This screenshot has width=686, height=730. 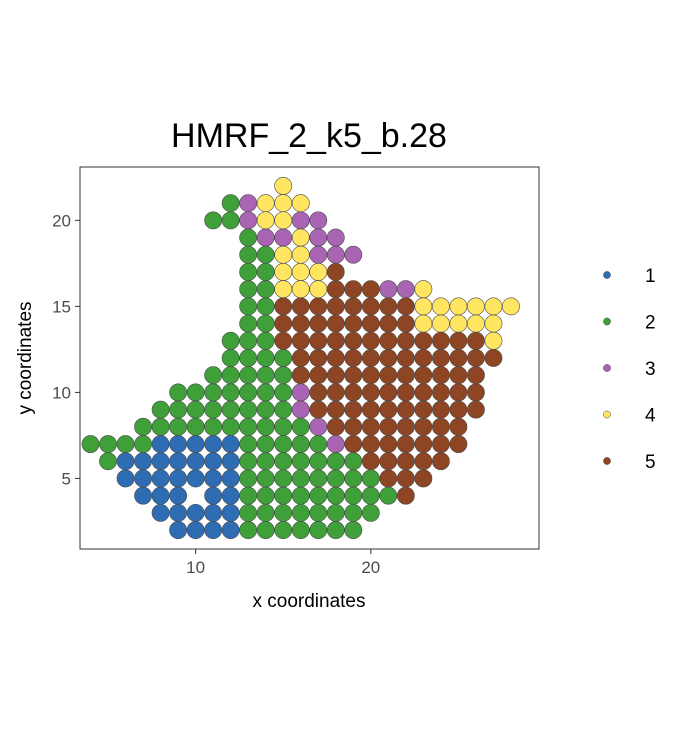 I want to click on chart-title: HMRF_2_k5_b.28, so click(x=309, y=136).